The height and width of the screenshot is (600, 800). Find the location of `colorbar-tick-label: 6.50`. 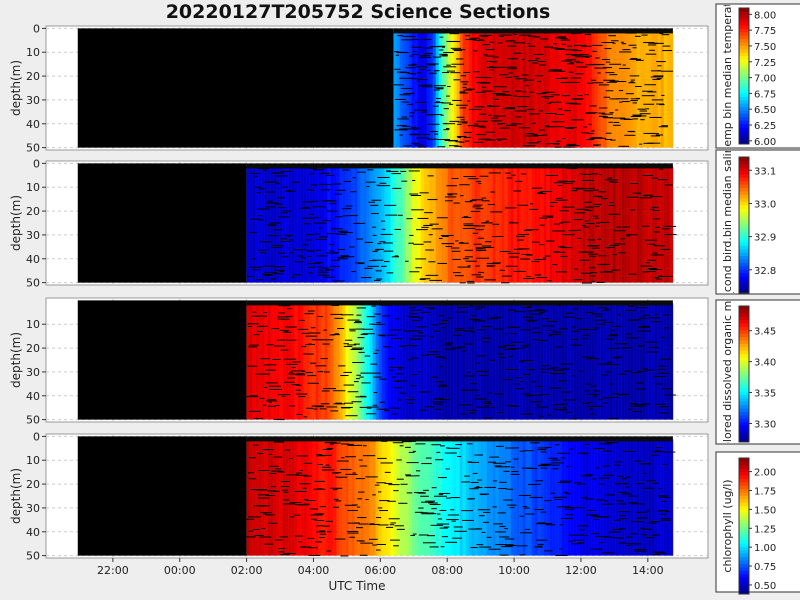

colorbar-tick-label: 6.50 is located at coordinates (765, 110).